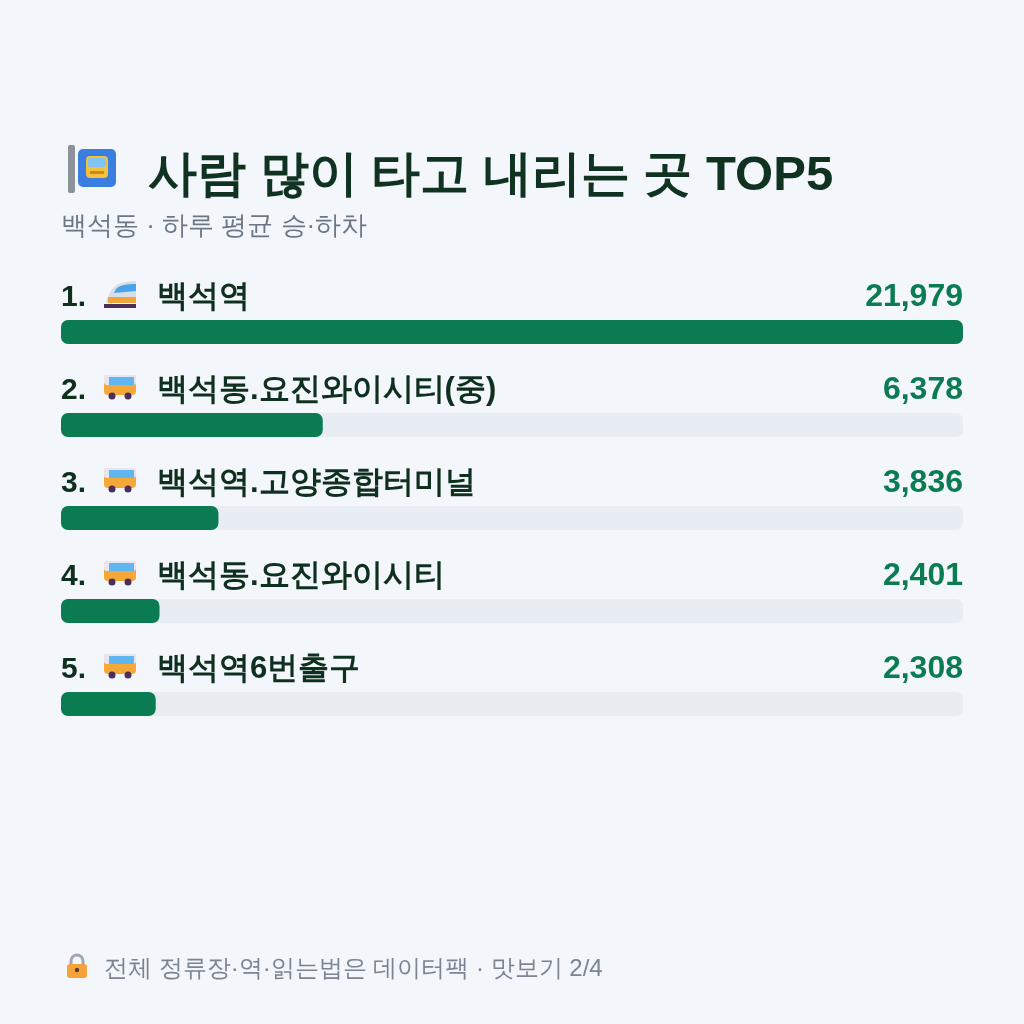 The image size is (1024, 1024). What do you see at coordinates (922, 481) in the screenshot?
I see `value-label: 3,836` at bounding box center [922, 481].